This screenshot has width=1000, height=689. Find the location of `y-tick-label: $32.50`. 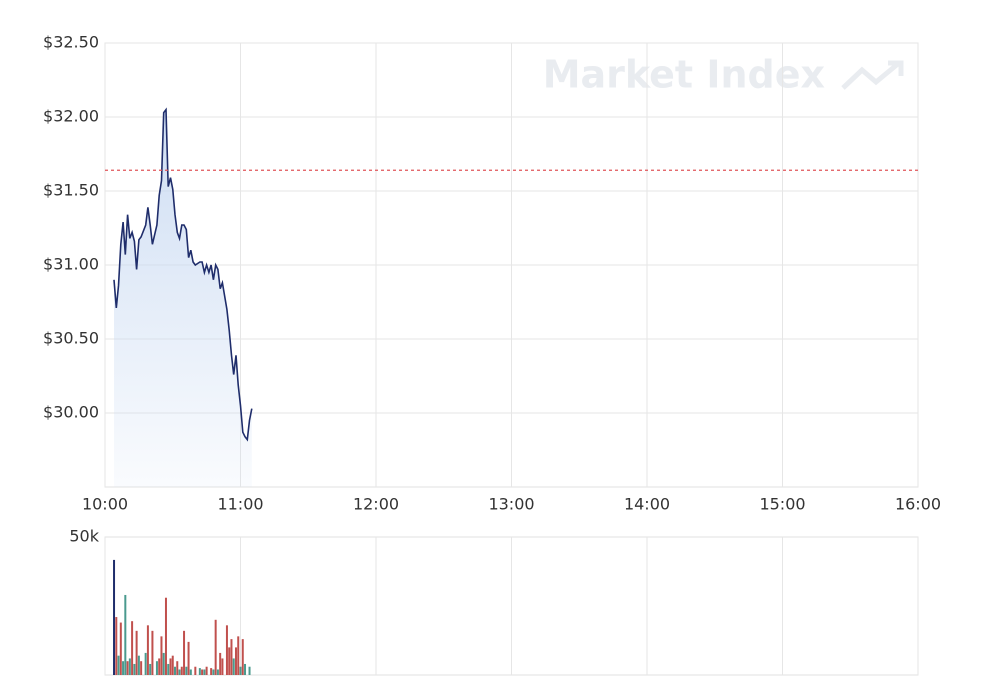

y-tick-label: $32.50 is located at coordinates (71, 42).